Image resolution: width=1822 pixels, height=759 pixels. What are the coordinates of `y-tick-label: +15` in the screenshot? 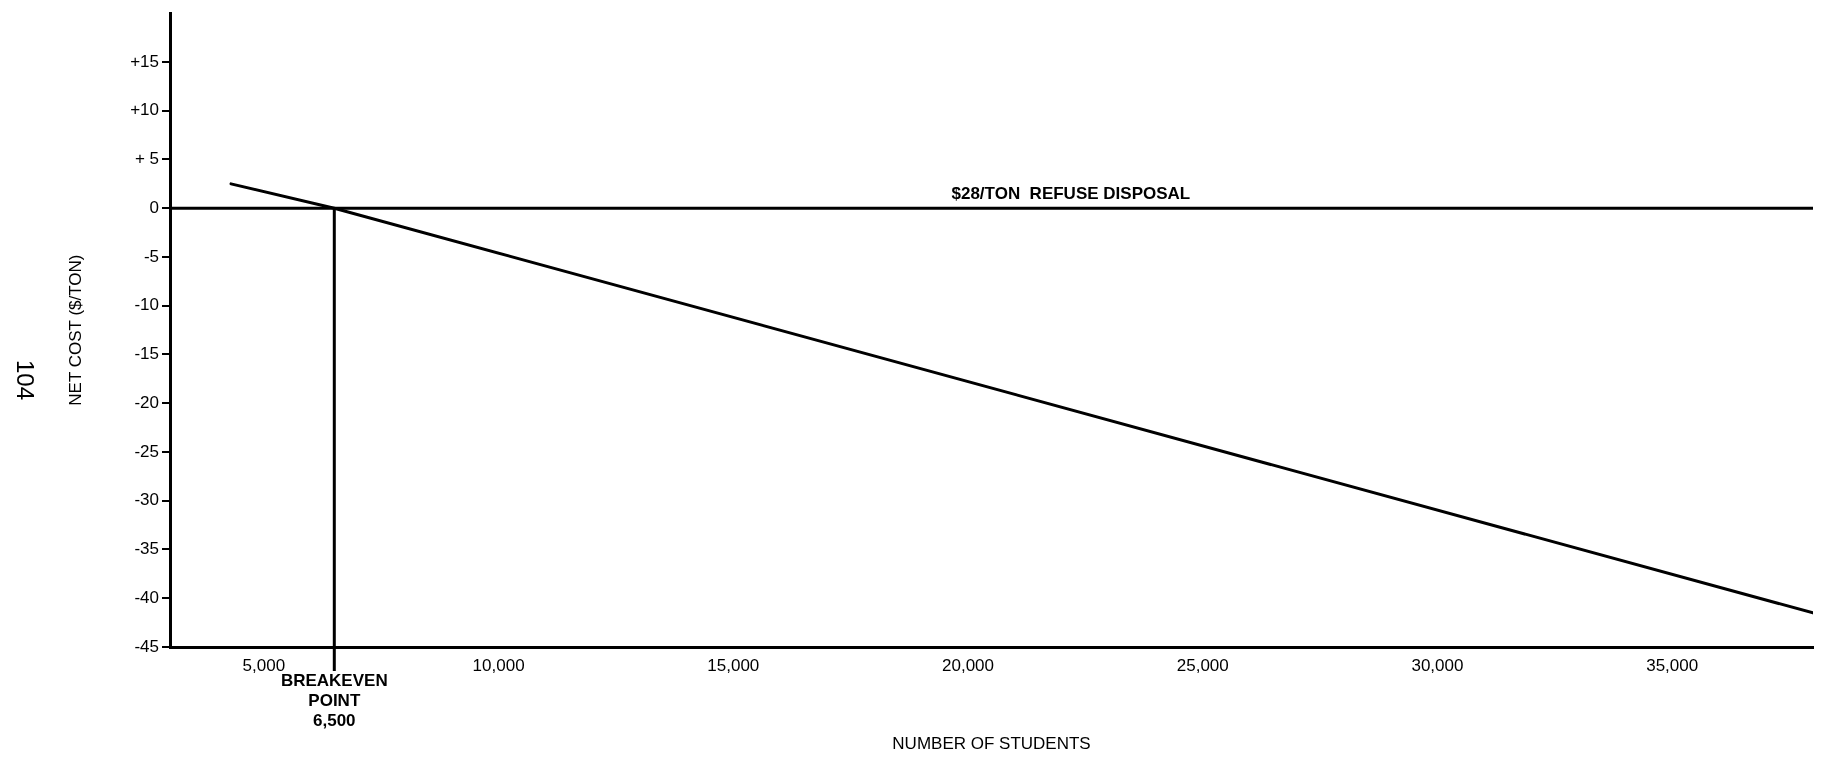 It's located at (144, 61).